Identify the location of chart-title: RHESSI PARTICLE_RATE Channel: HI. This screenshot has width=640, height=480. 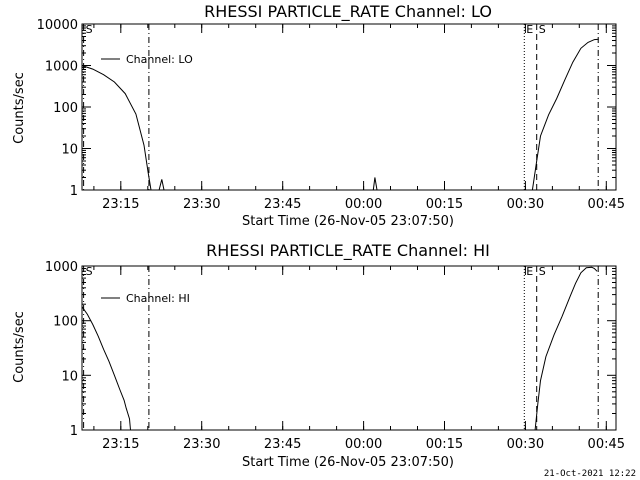
(348, 251).